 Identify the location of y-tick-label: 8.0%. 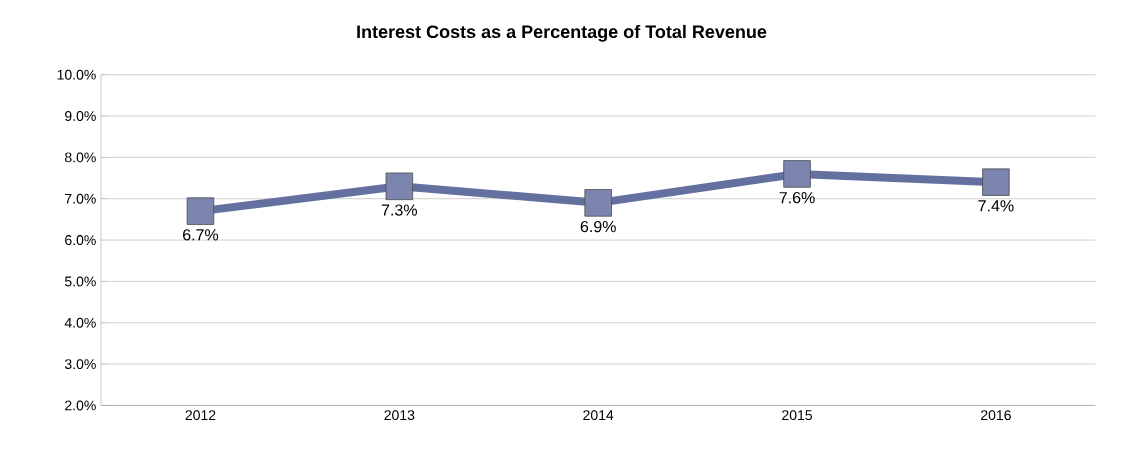
(80, 157).